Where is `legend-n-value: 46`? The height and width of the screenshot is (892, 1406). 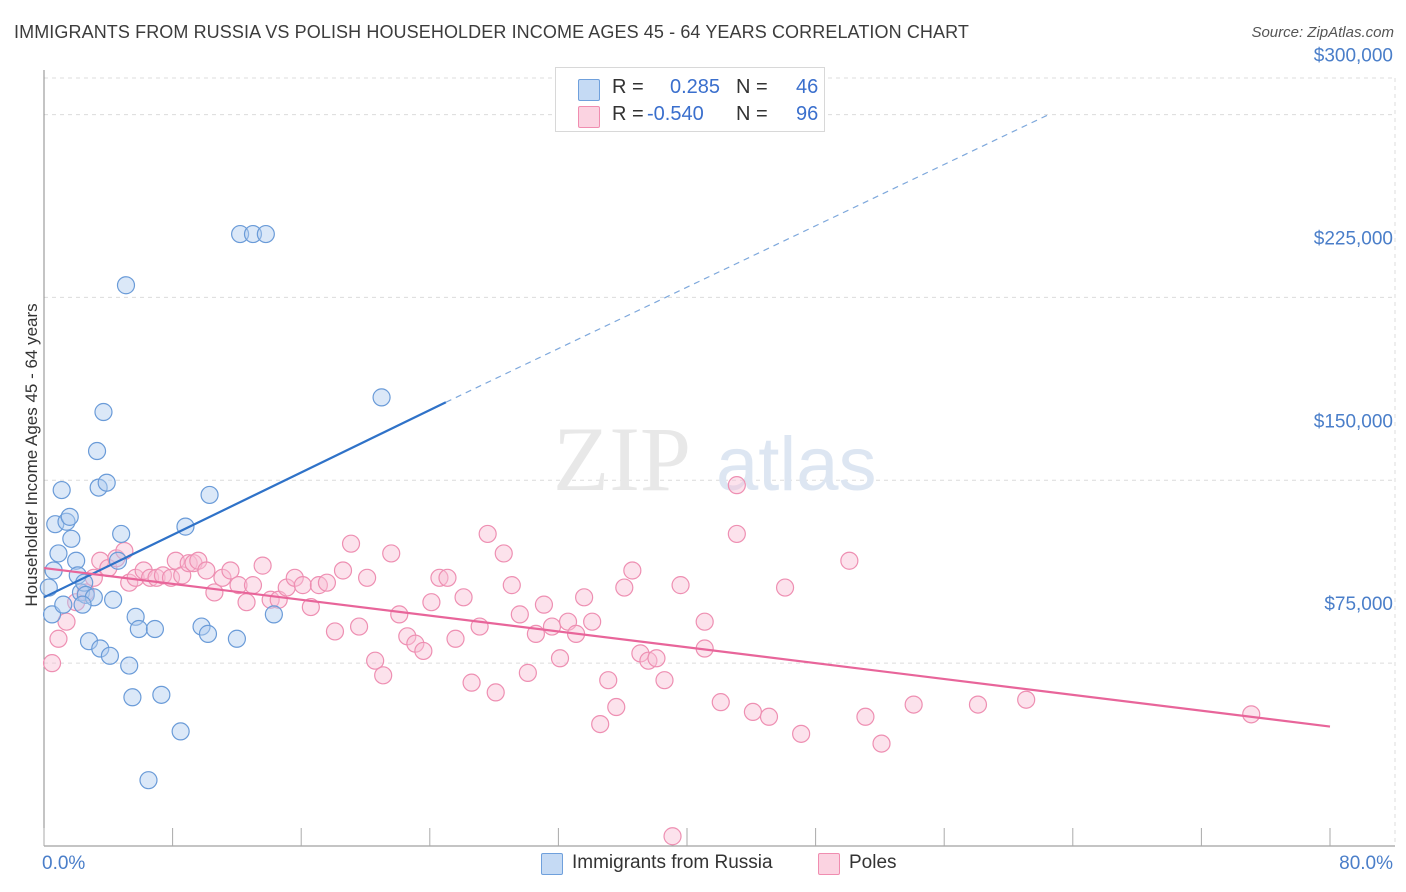
legend-n-value: 46 is located at coordinates (807, 87).